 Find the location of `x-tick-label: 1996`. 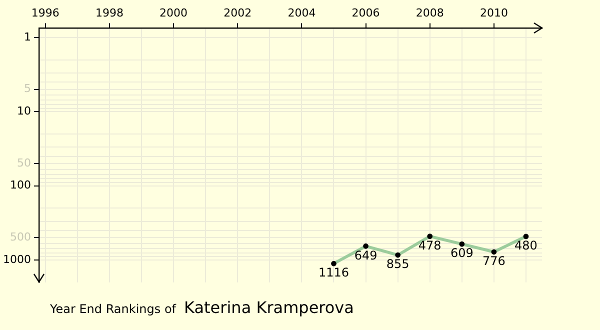

x-tick-label: 1996 is located at coordinates (45, 13).